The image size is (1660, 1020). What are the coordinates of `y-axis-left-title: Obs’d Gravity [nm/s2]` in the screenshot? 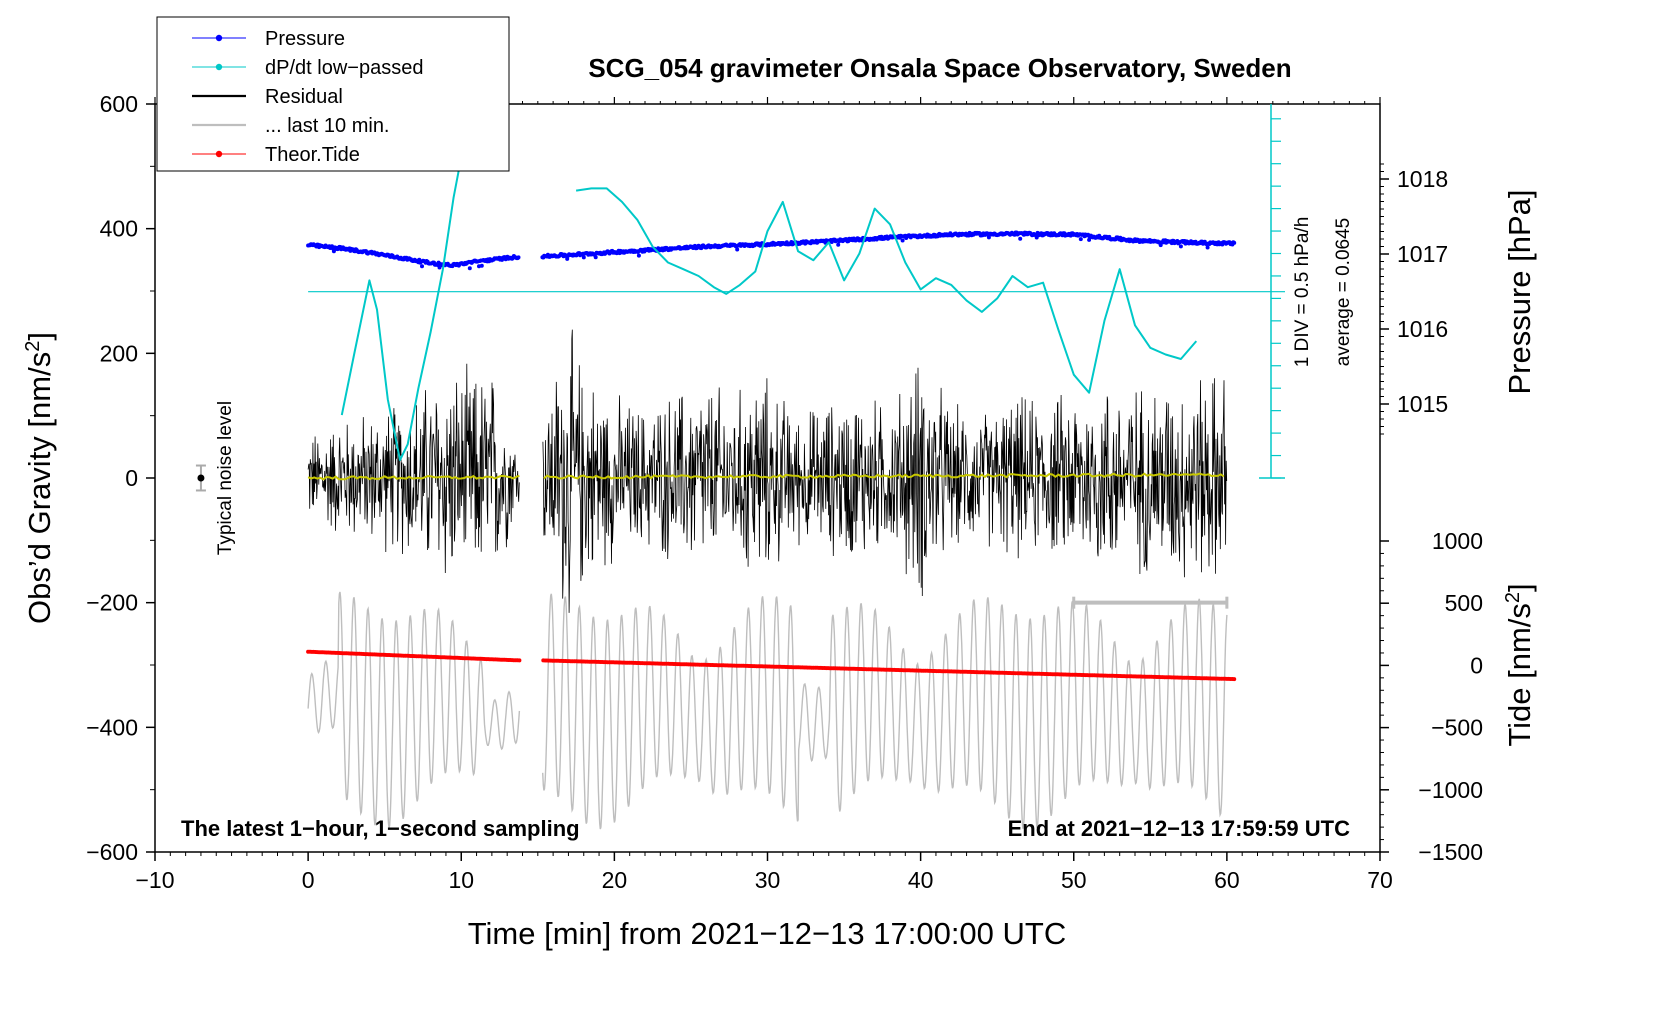 It's located at (39, 478).